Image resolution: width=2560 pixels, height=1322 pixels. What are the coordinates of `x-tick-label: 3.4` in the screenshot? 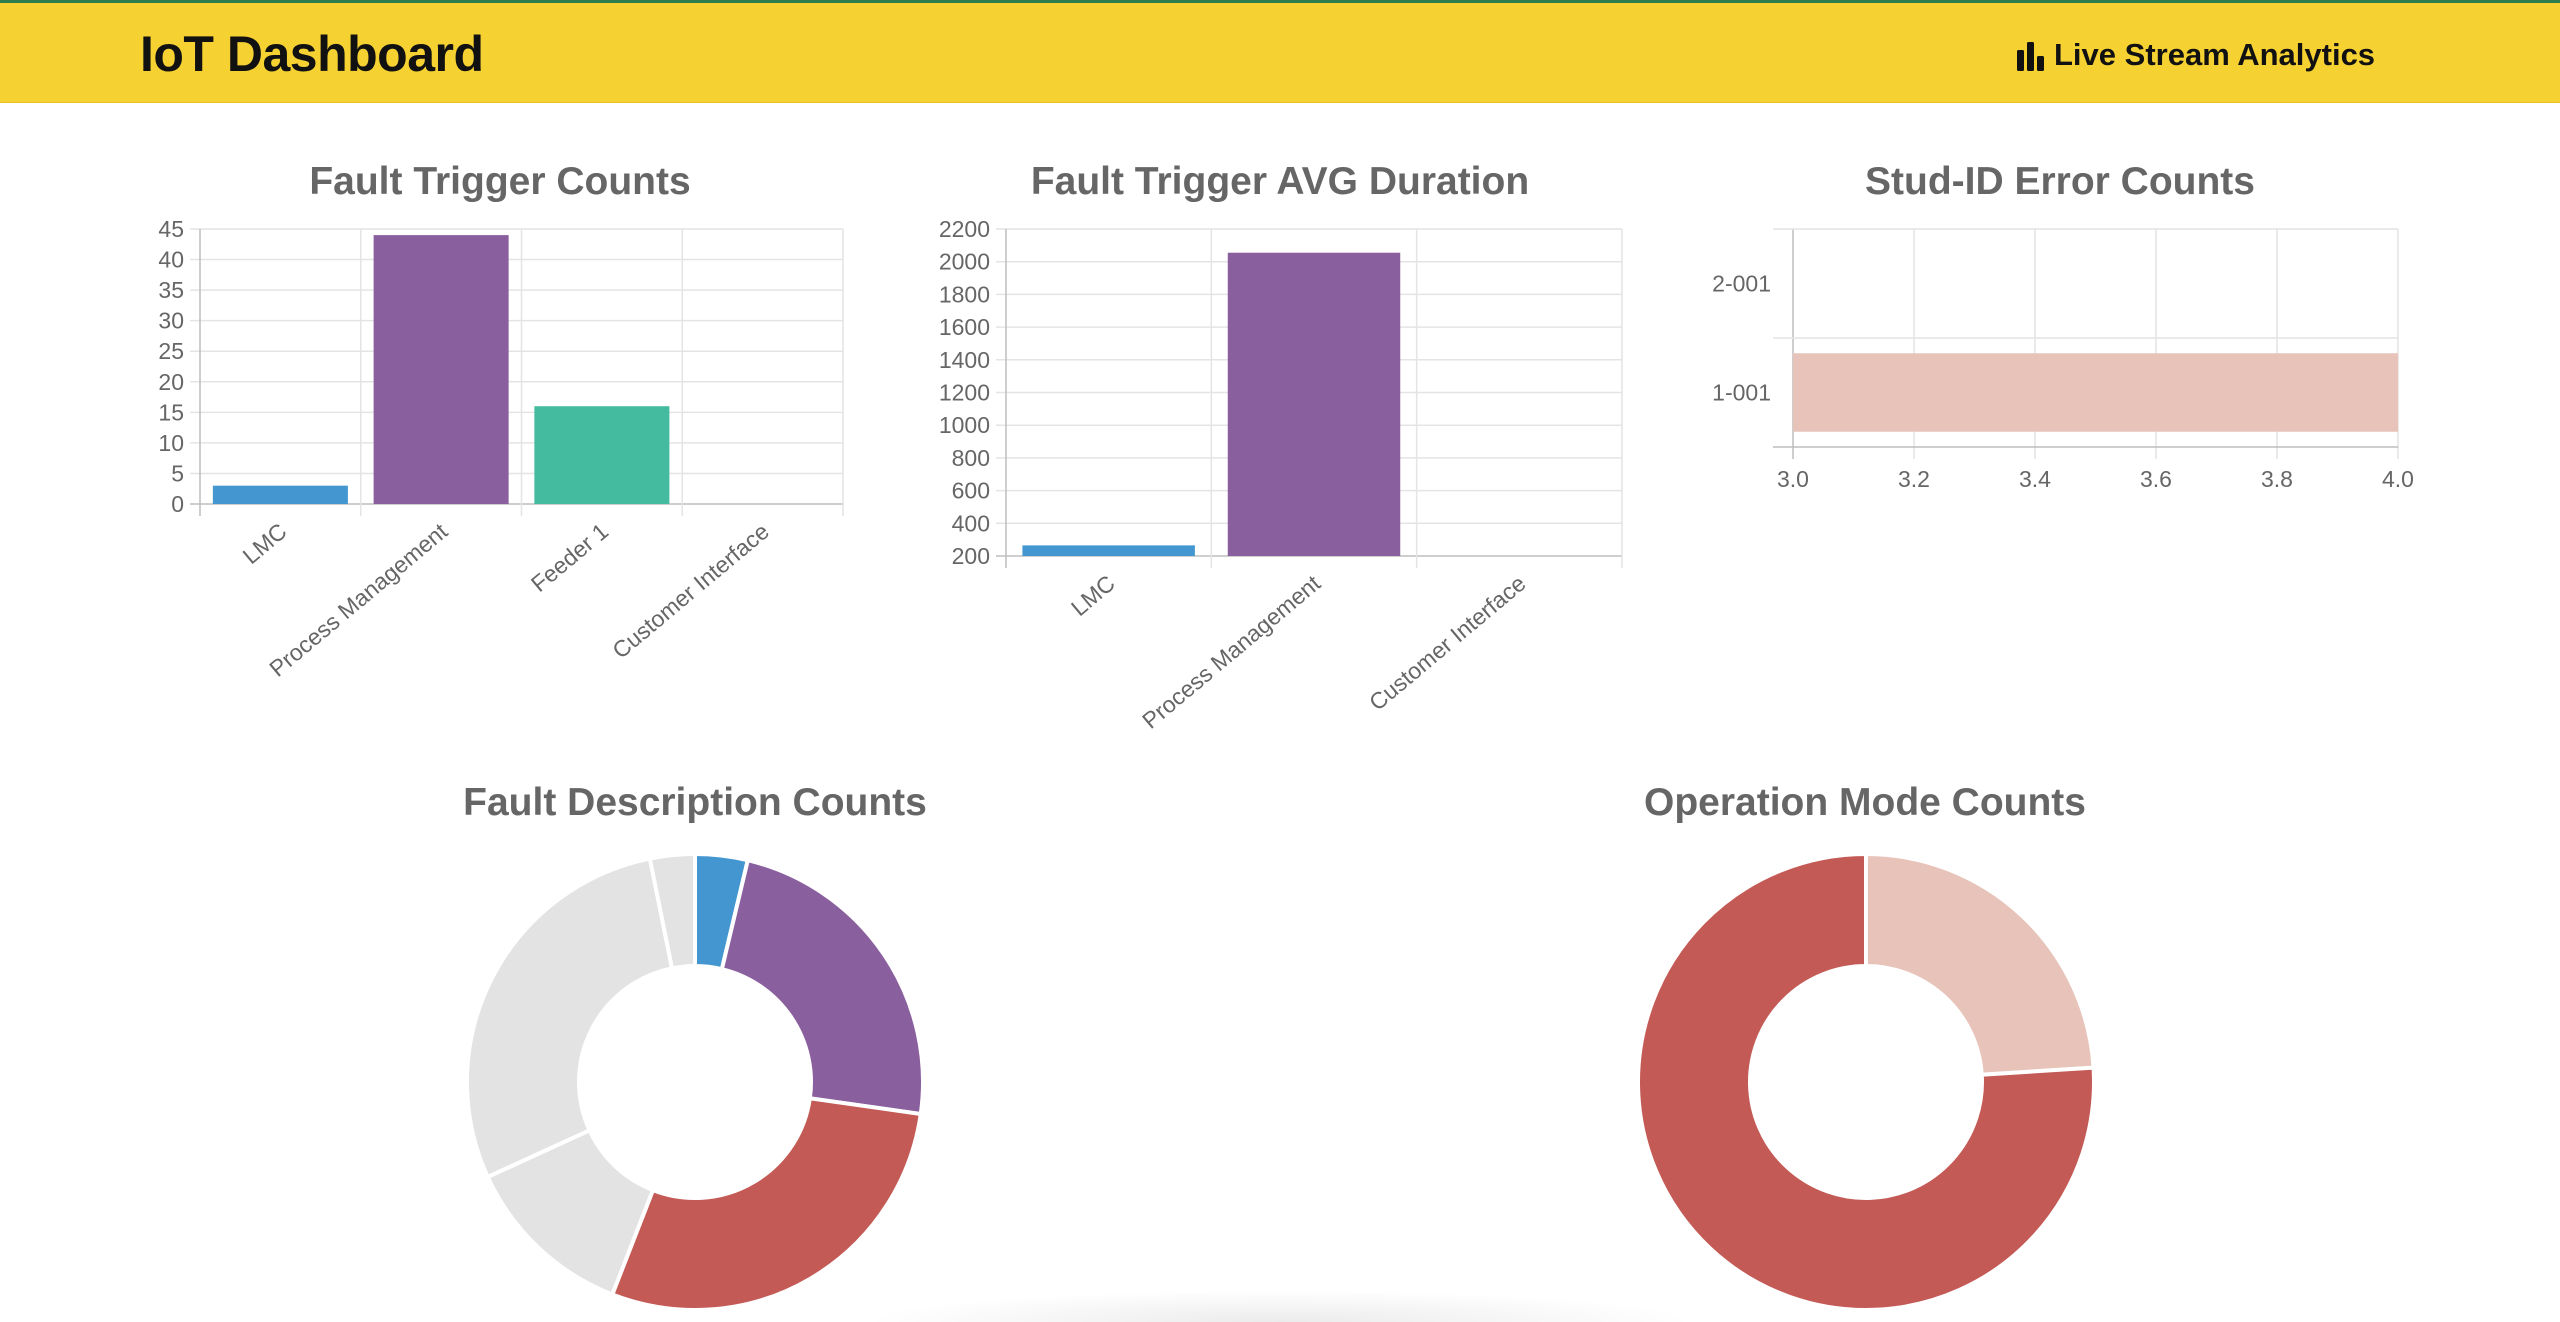 It's located at (2035, 479).